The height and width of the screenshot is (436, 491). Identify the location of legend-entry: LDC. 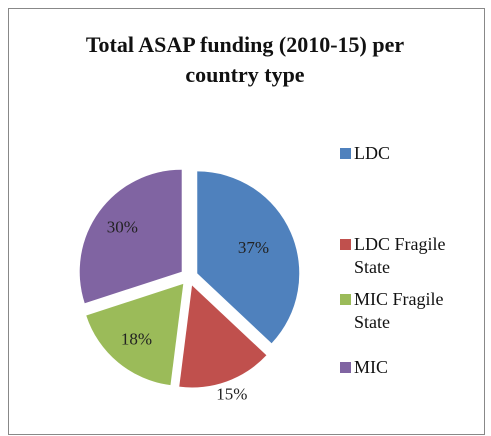
(410, 153).